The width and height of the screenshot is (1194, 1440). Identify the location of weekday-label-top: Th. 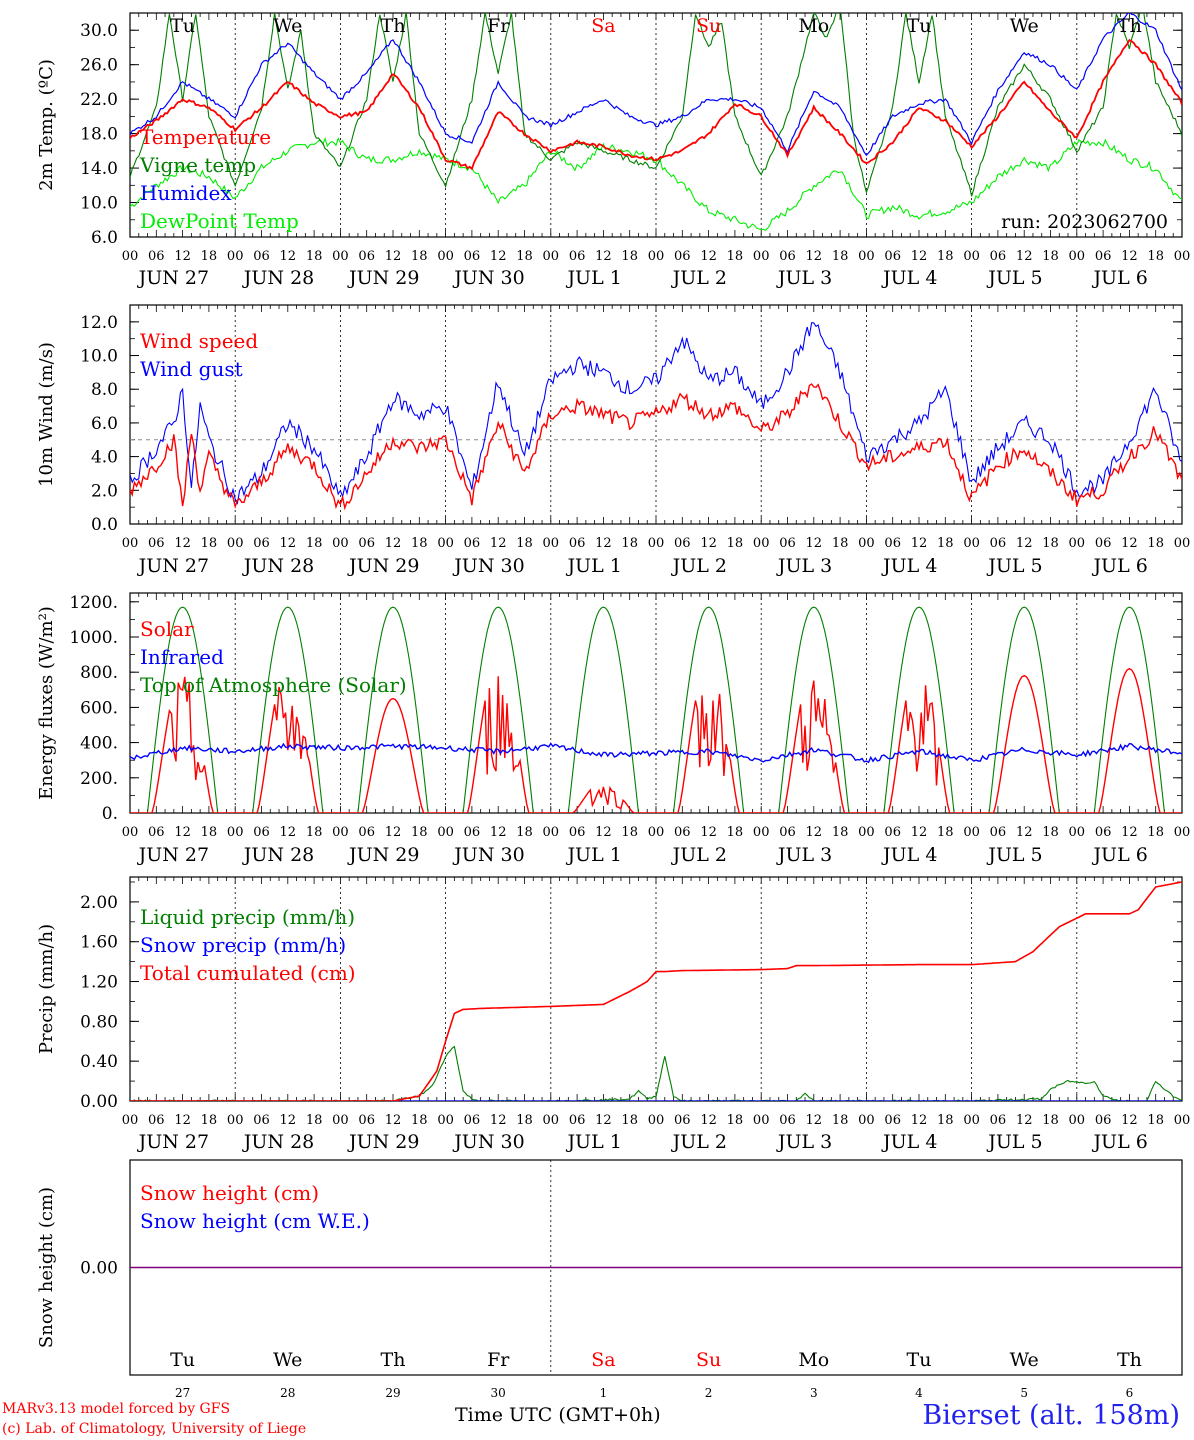
(393, 26).